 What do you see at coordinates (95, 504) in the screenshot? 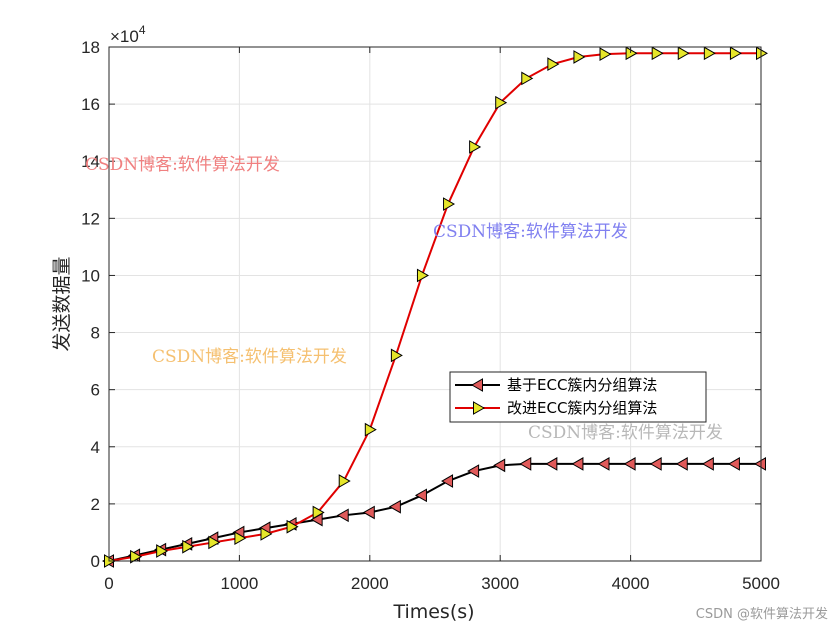
I see `y-tick-label: 2` at bounding box center [95, 504].